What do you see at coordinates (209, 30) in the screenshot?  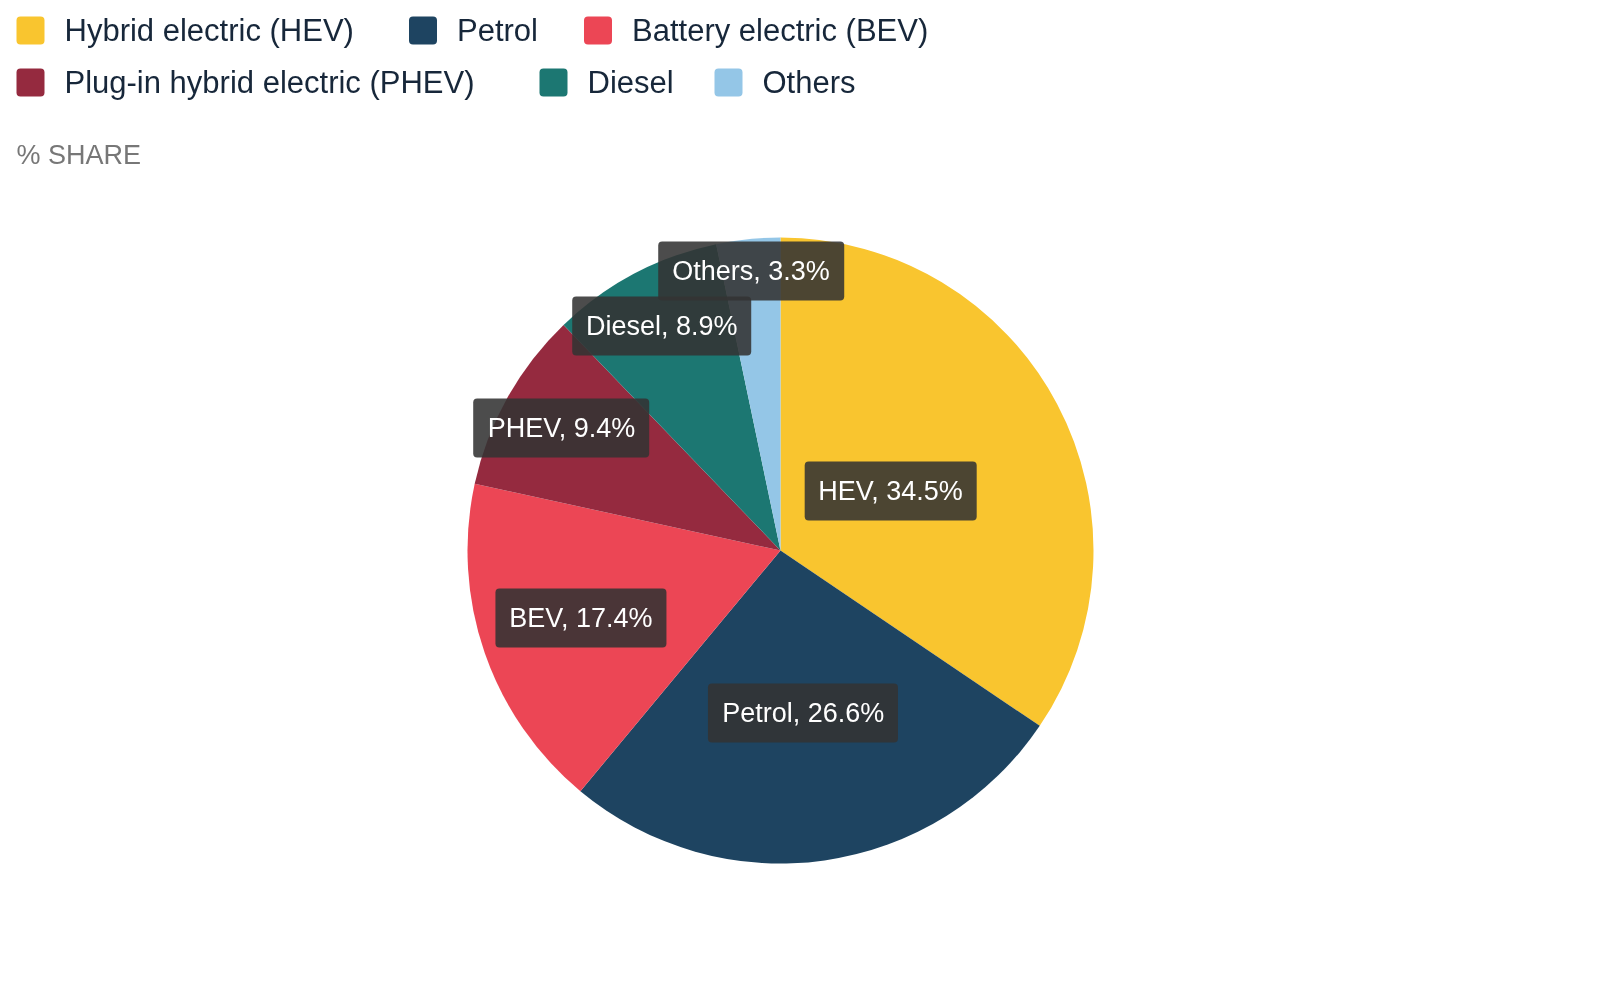 I see `legend-label: Hybrid electric (HEV)` at bounding box center [209, 30].